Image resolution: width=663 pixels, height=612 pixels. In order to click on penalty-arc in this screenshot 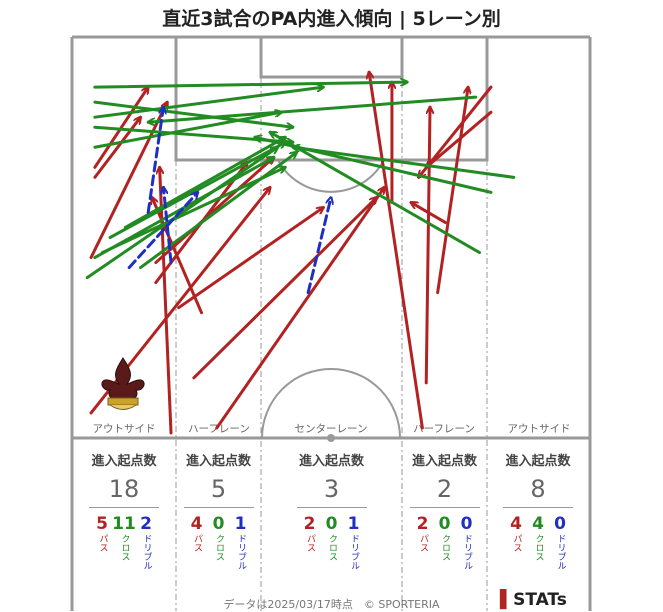, I will do `click(331, 176)`.